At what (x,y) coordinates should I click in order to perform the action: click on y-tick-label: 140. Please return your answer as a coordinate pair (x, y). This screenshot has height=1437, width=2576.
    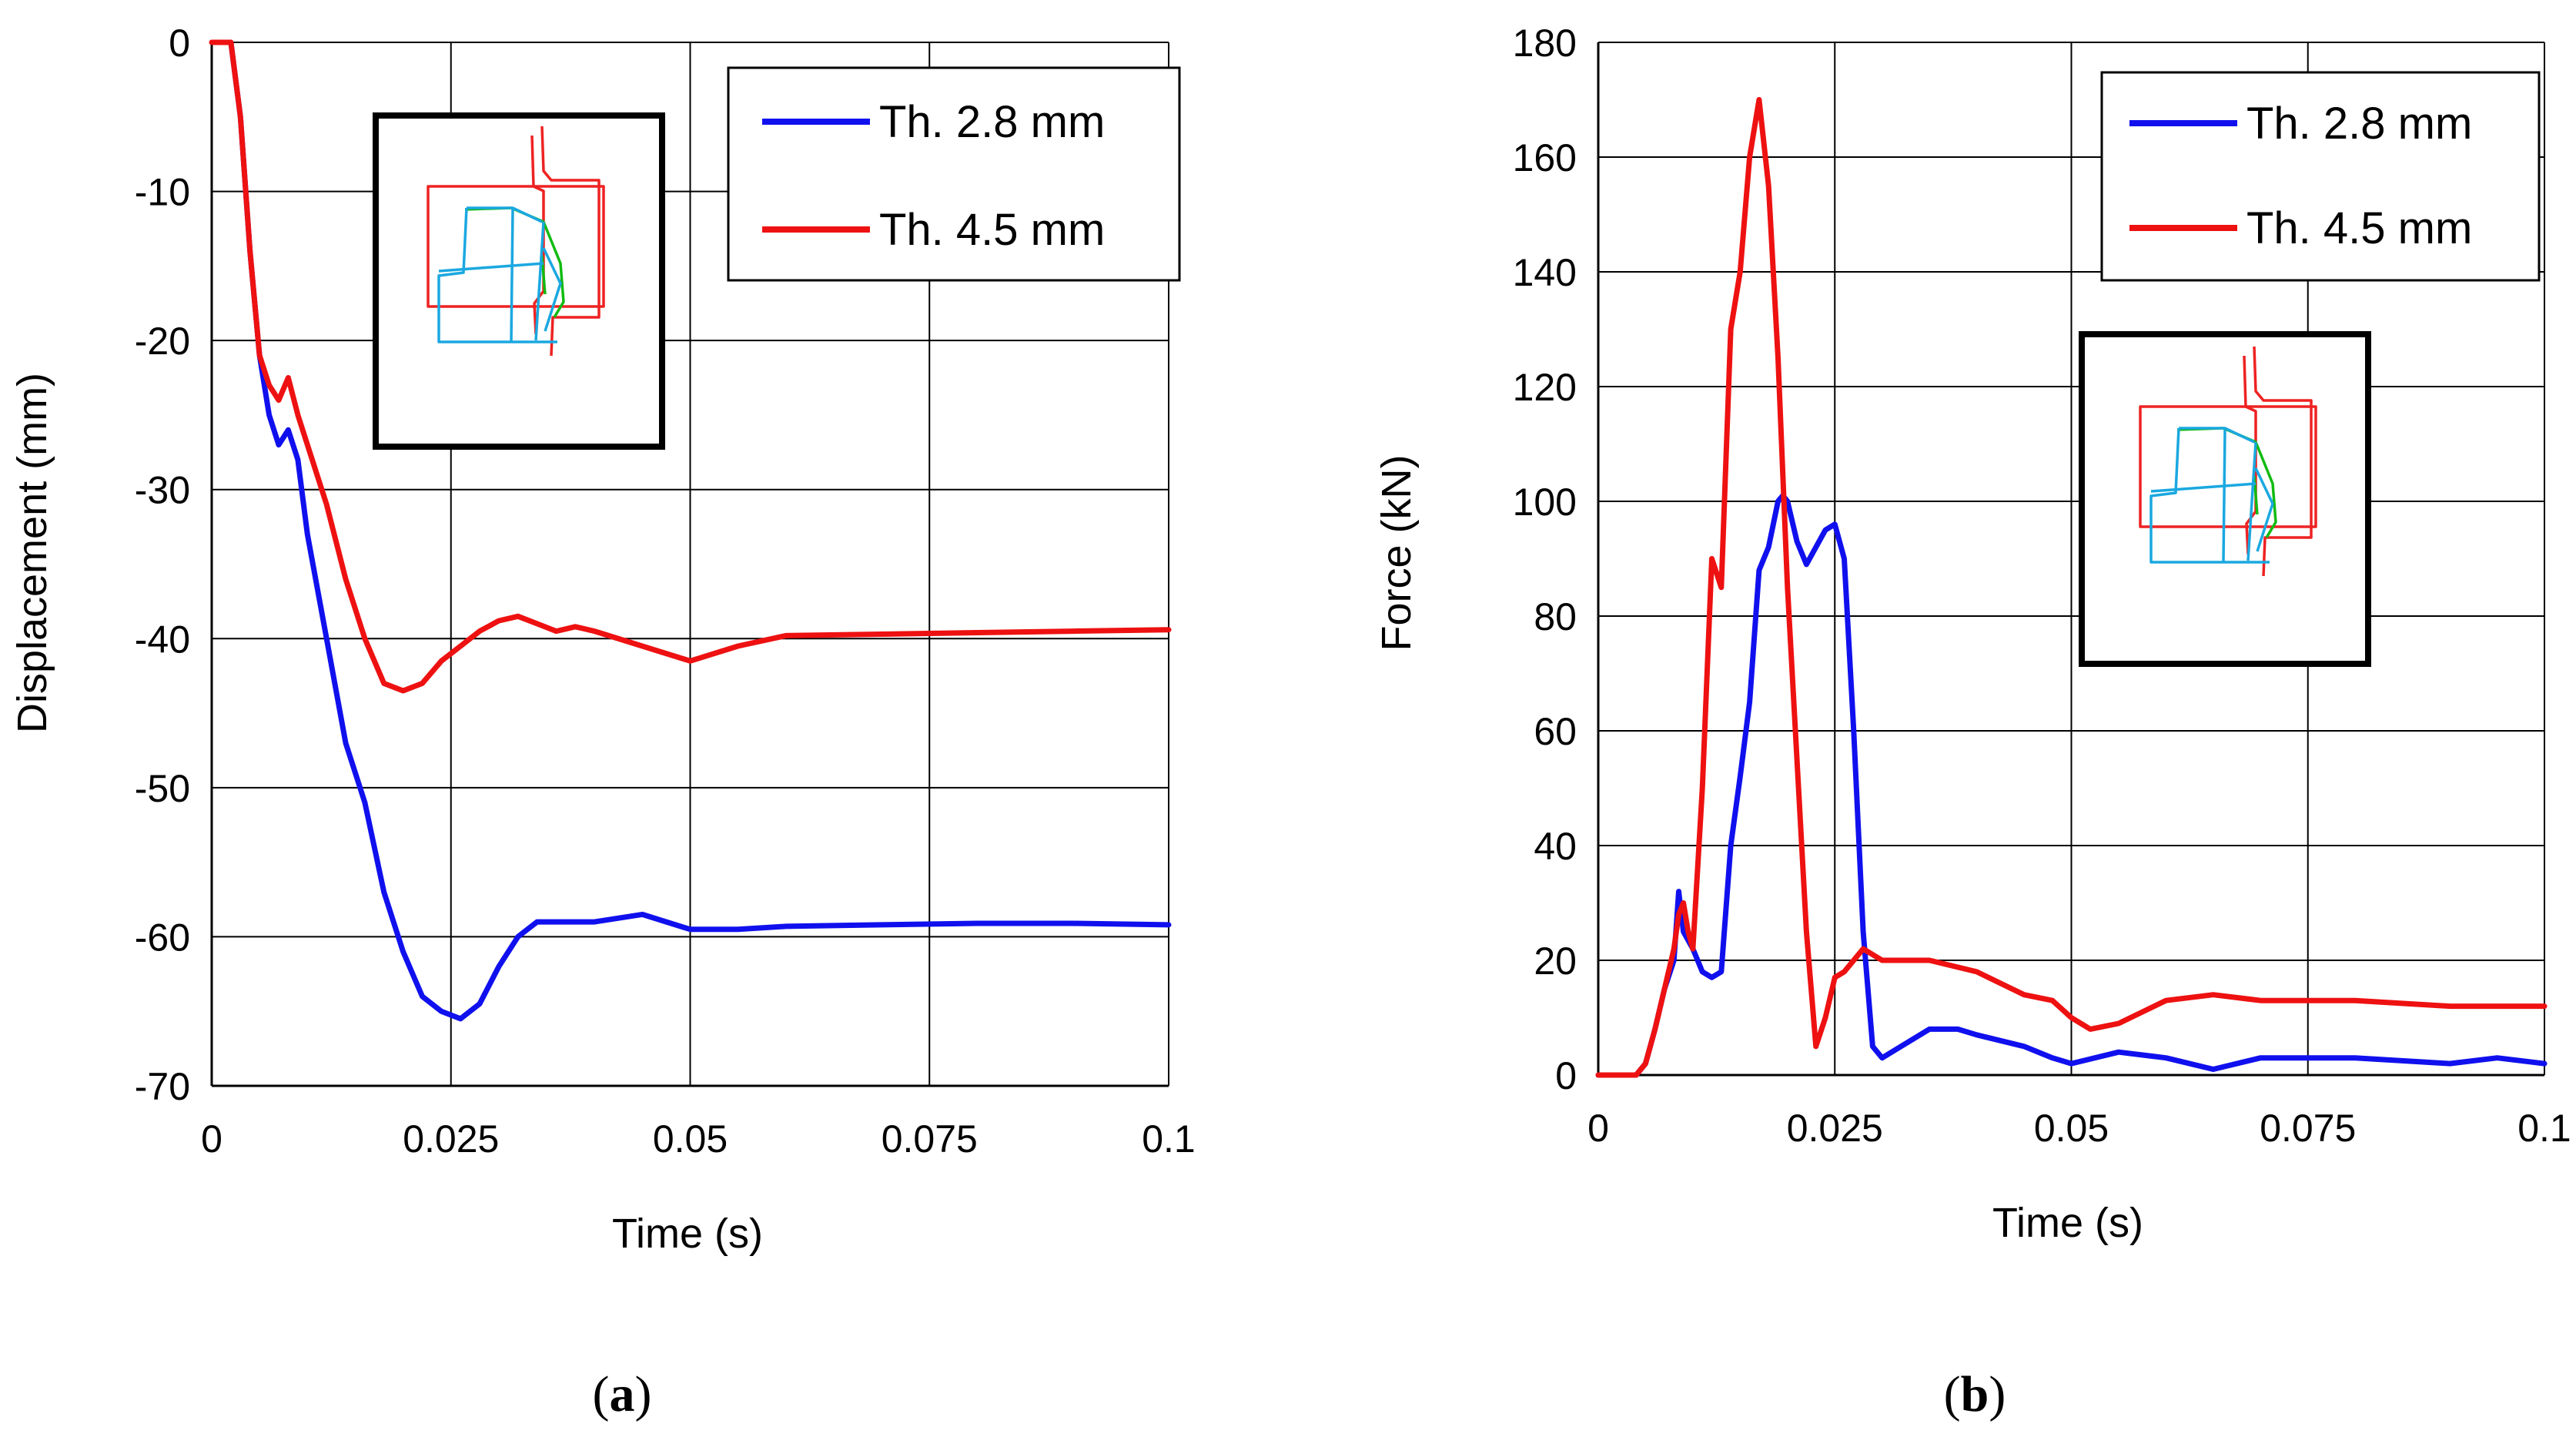
    Looking at the image, I should click on (1545, 272).